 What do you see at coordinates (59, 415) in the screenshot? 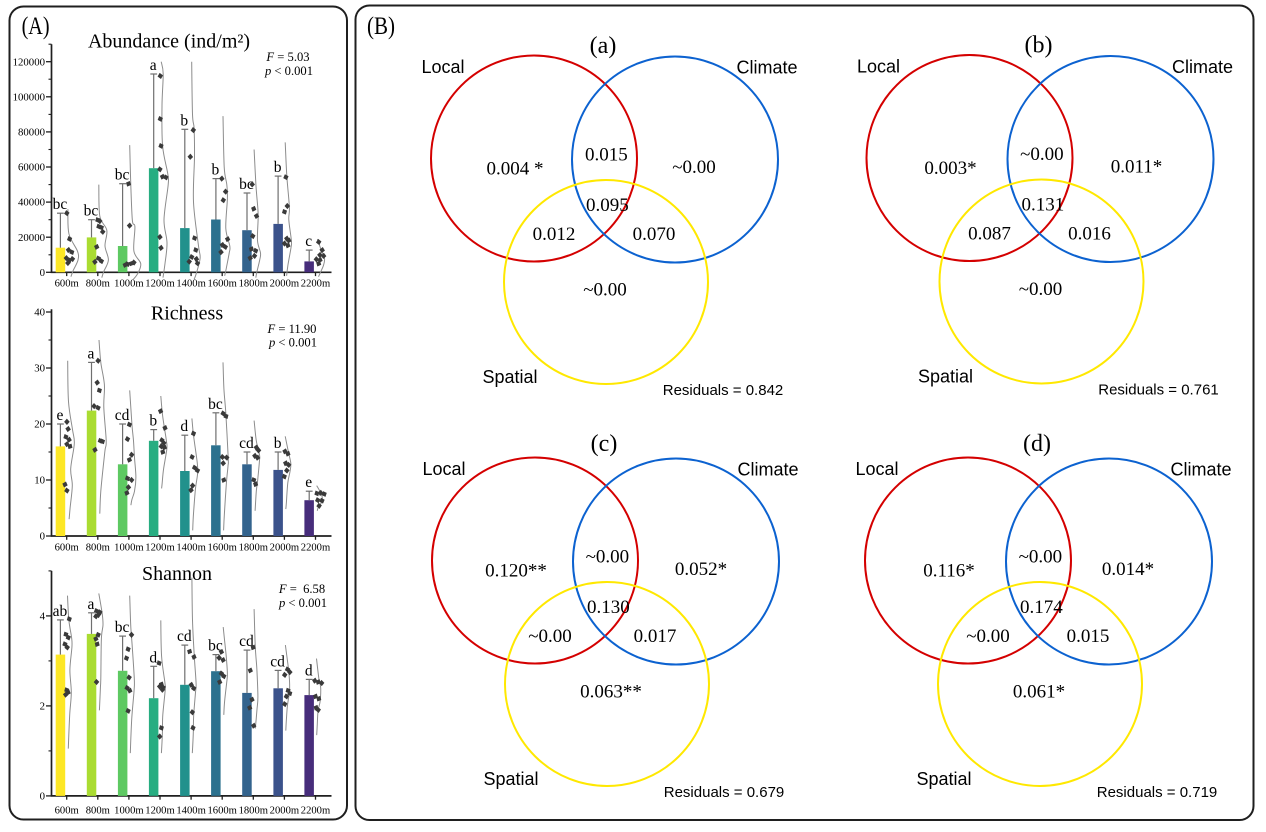
I see `svg-text: e` at bounding box center [59, 415].